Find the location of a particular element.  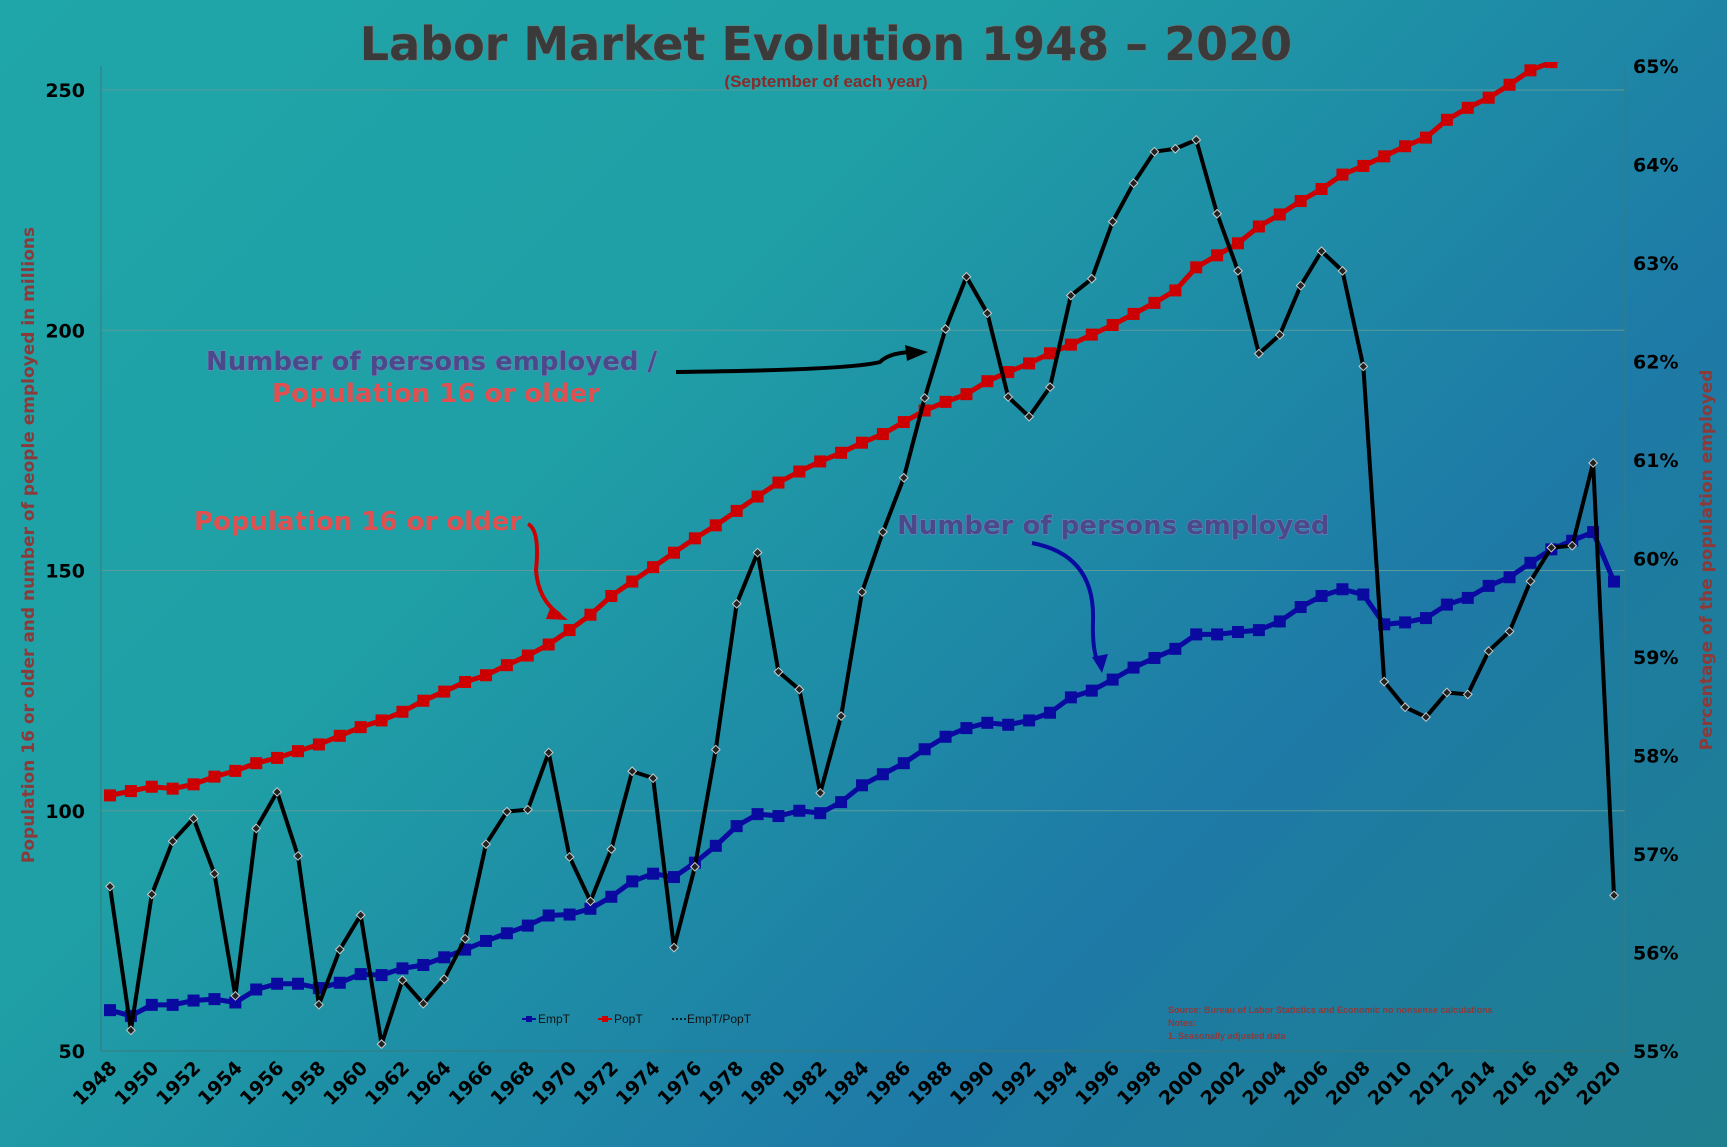

x-tick-label: 1984 is located at coordinates (847, 1083).